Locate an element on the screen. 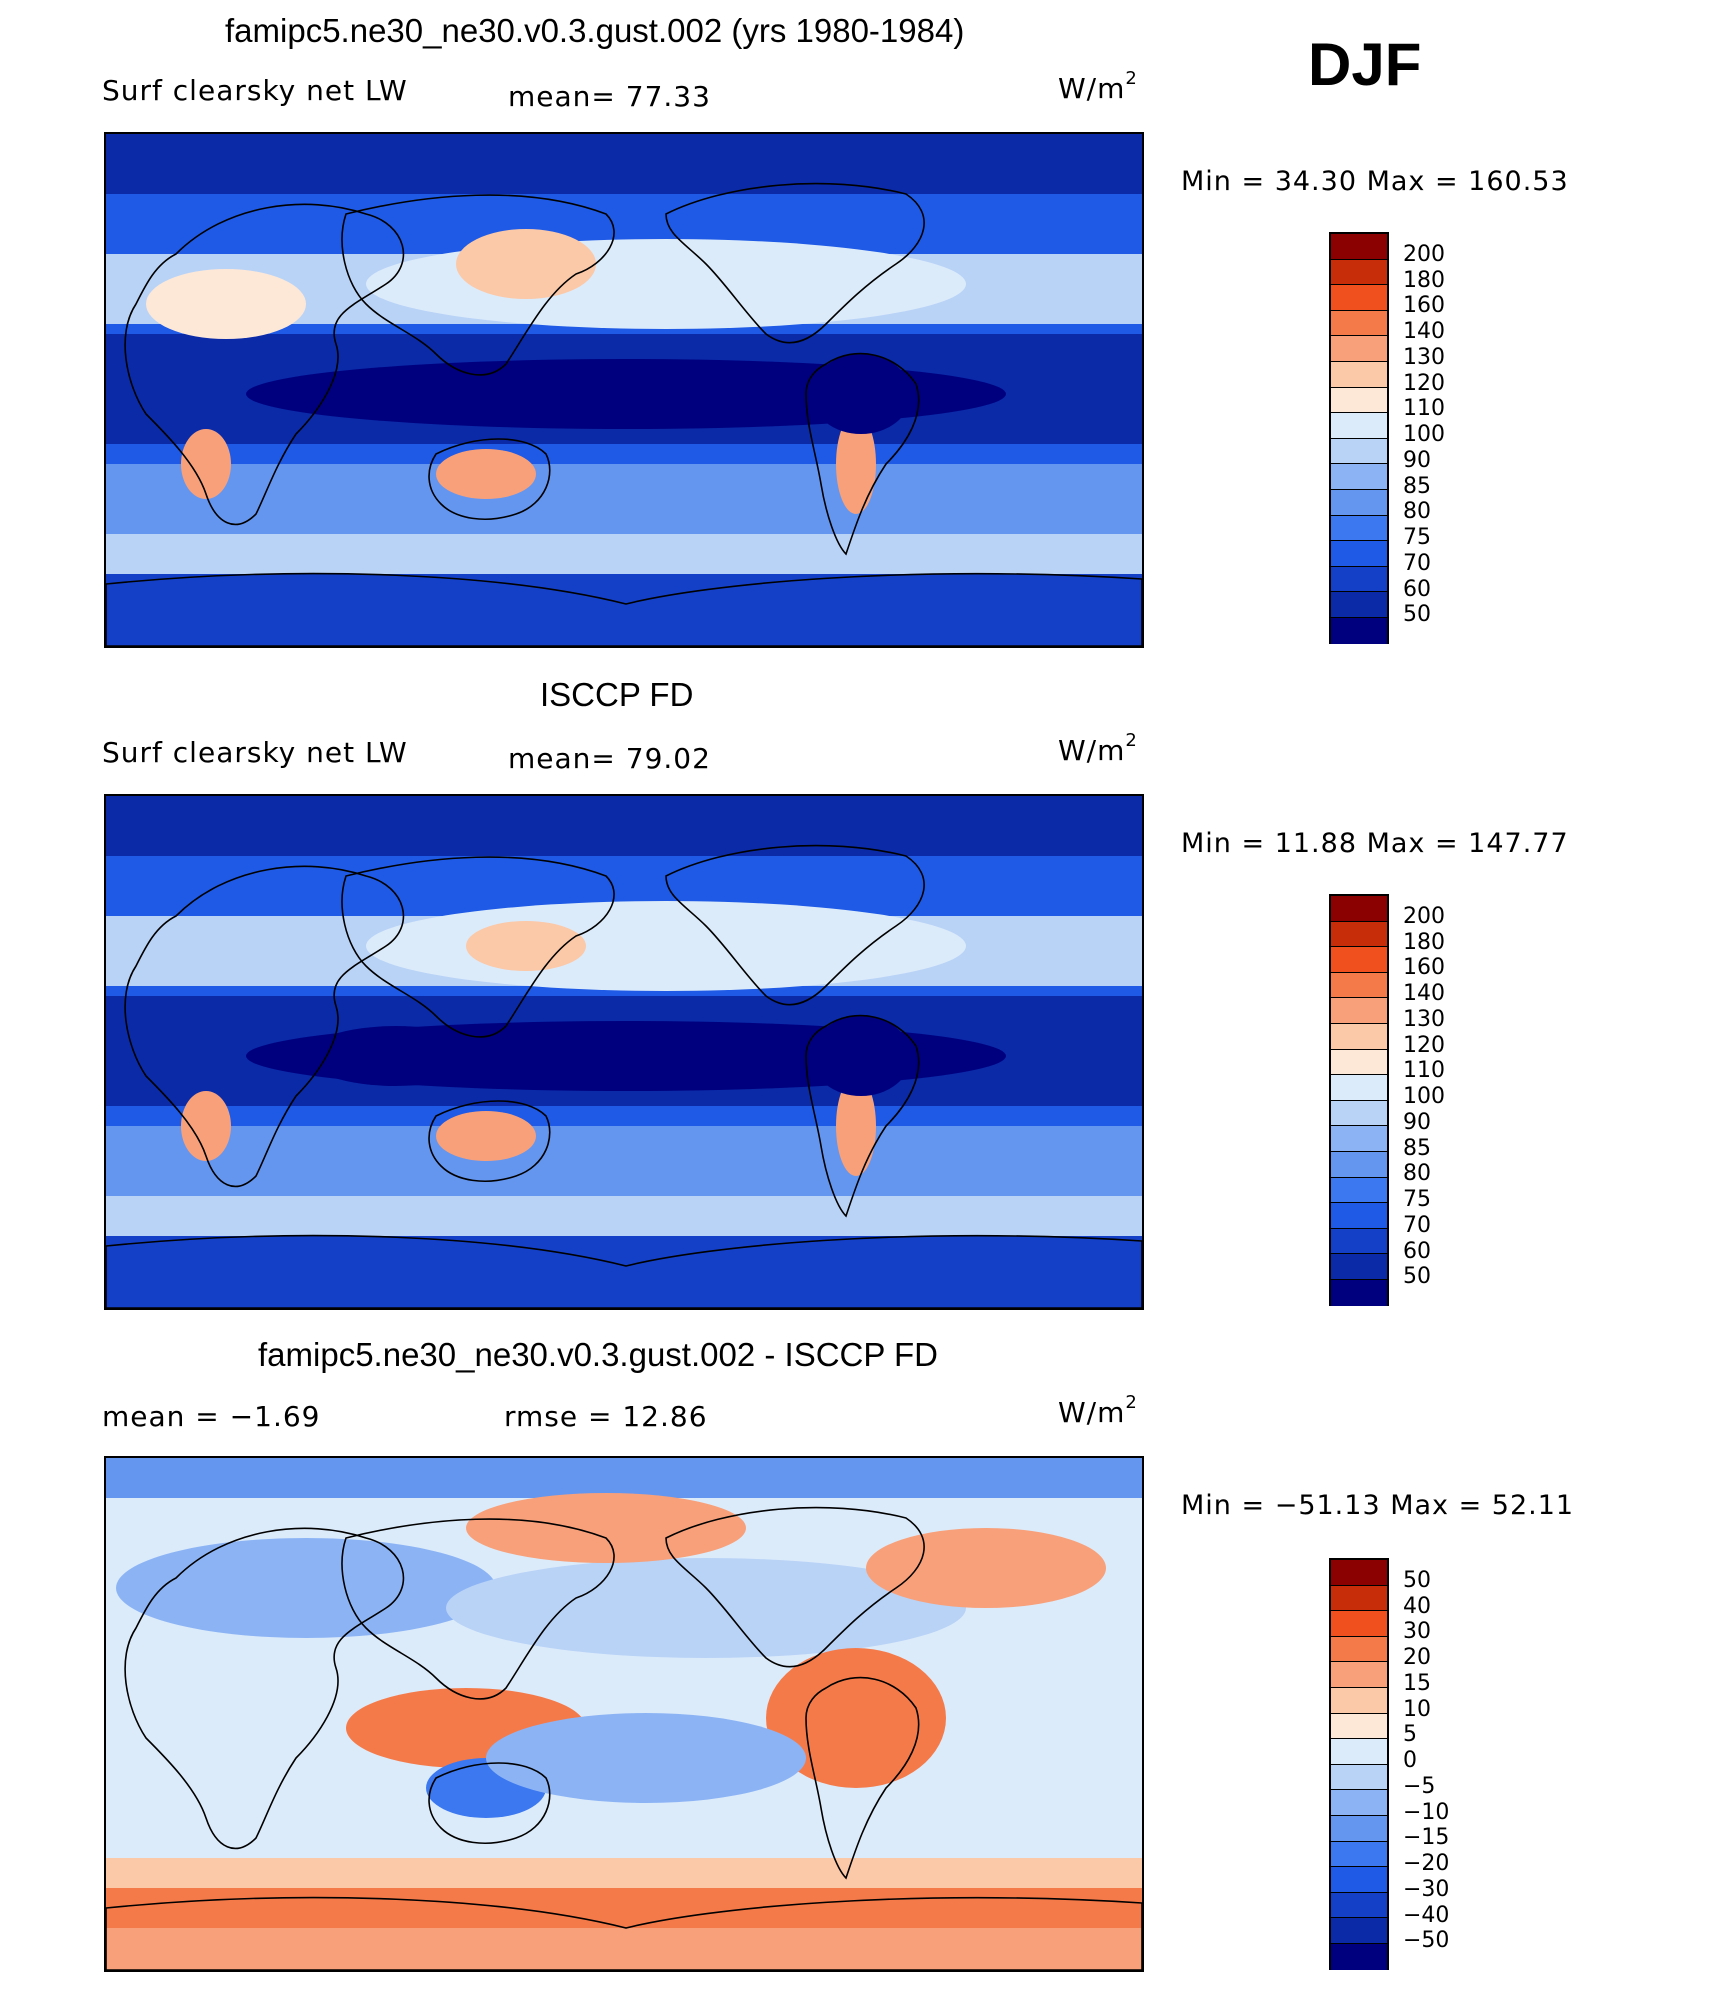 This screenshot has width=1710, height=1990. colorbar-tick-label: 0 is located at coordinates (1410, 1760).